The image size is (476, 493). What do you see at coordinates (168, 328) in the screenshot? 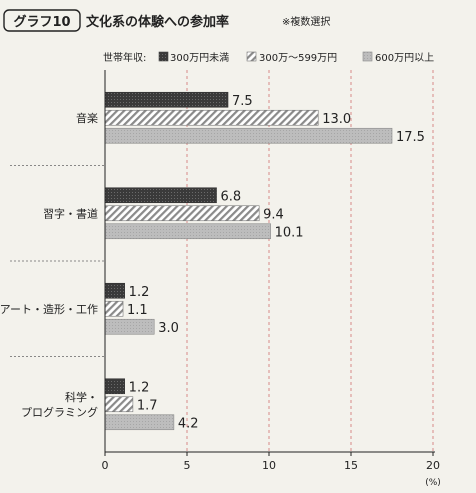
I see `value-label-series-3-category-3: 3.0` at bounding box center [168, 328].